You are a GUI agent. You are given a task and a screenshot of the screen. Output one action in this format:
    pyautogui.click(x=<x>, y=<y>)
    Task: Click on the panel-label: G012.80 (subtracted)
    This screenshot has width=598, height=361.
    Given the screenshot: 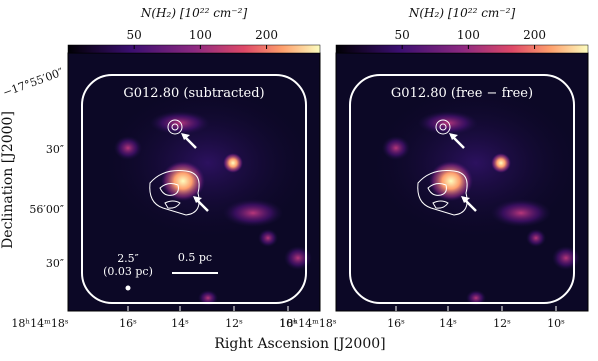 What is the action you would take?
    pyautogui.click(x=193, y=93)
    